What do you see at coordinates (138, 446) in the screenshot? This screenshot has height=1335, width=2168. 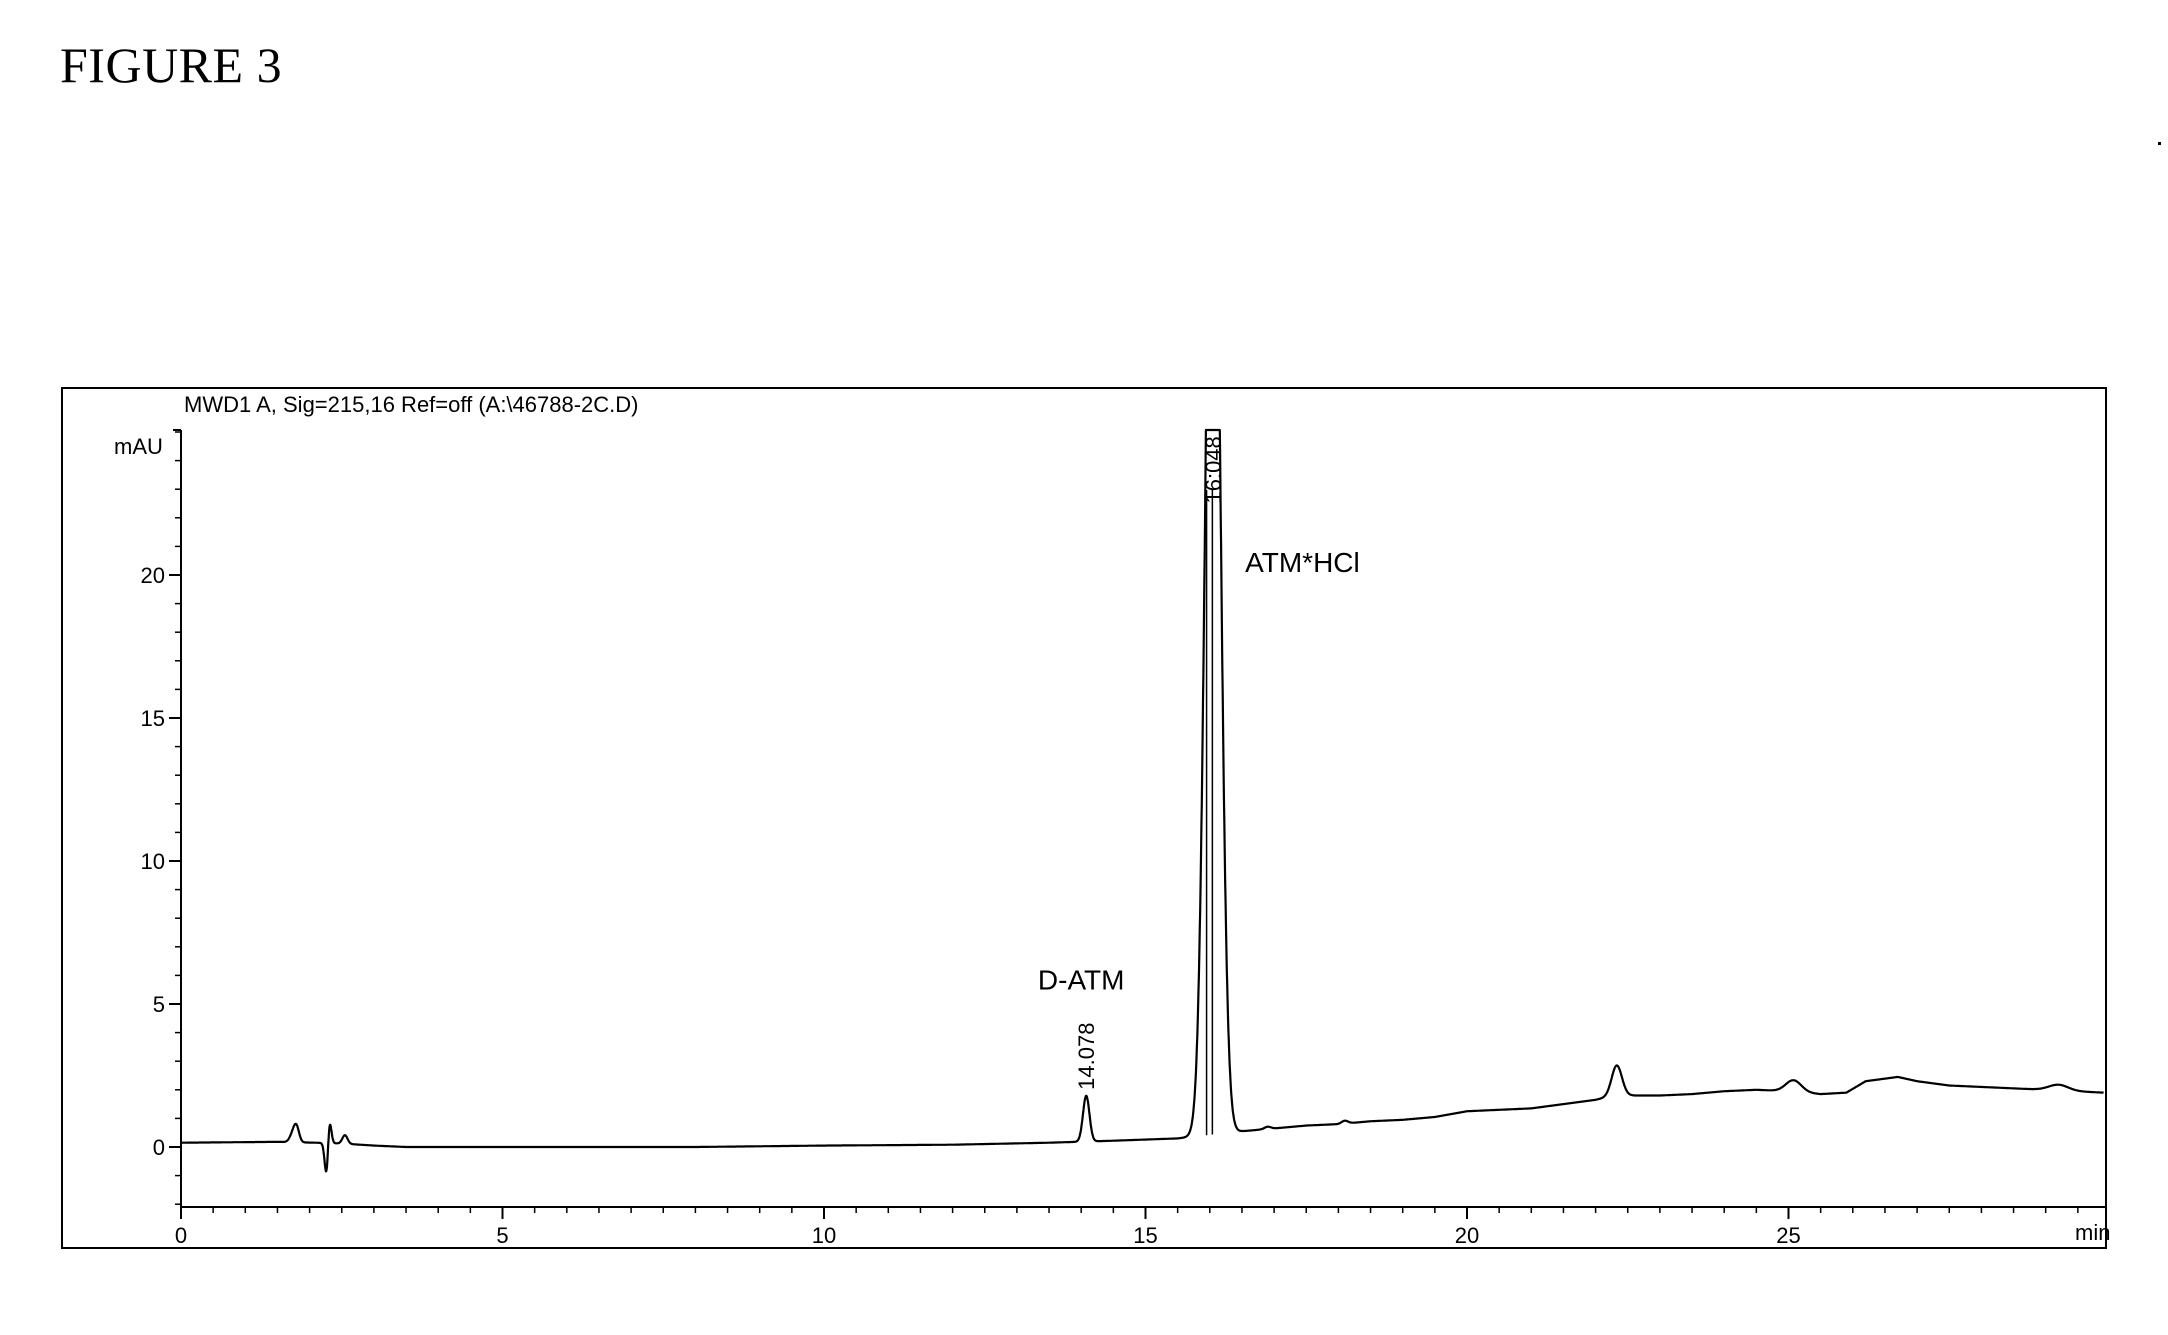 I see `y-axis-label: mAU` at bounding box center [138, 446].